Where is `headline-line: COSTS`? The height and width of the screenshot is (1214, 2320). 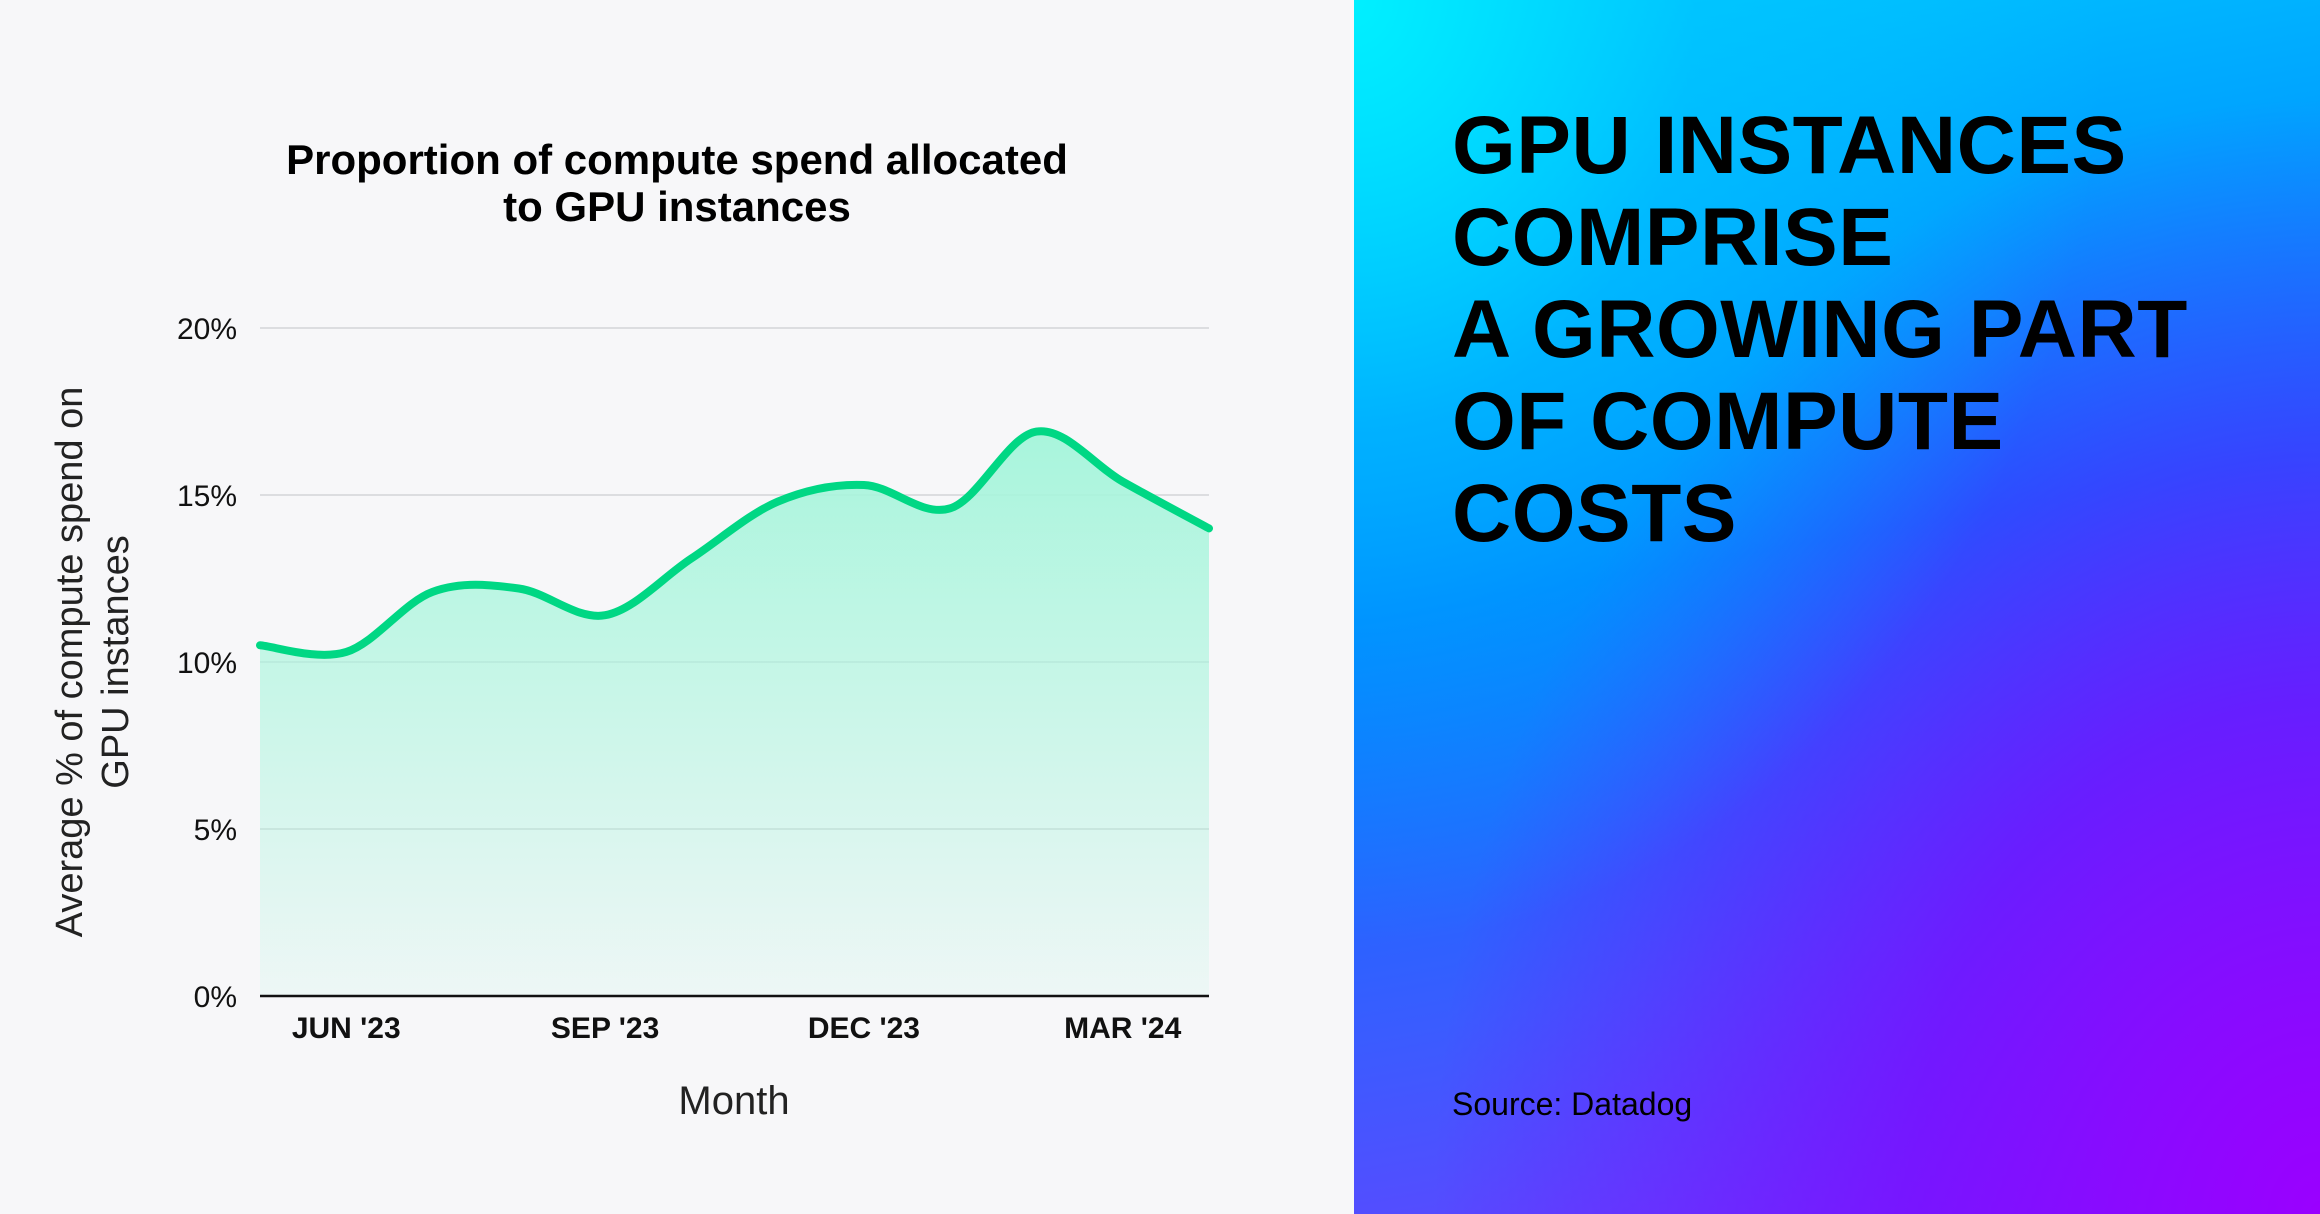 headline-line: COSTS is located at coordinates (1594, 513).